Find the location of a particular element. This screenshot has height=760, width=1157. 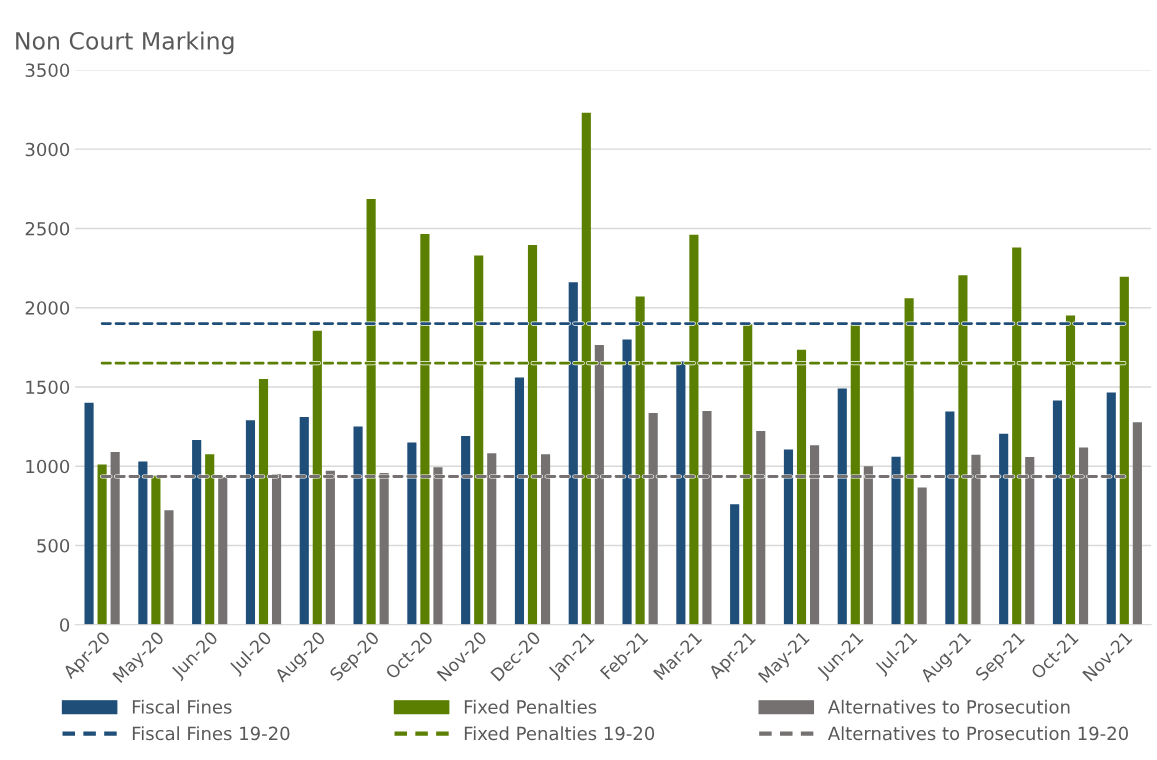

y-tick-label: 2000 is located at coordinates (47, 308).